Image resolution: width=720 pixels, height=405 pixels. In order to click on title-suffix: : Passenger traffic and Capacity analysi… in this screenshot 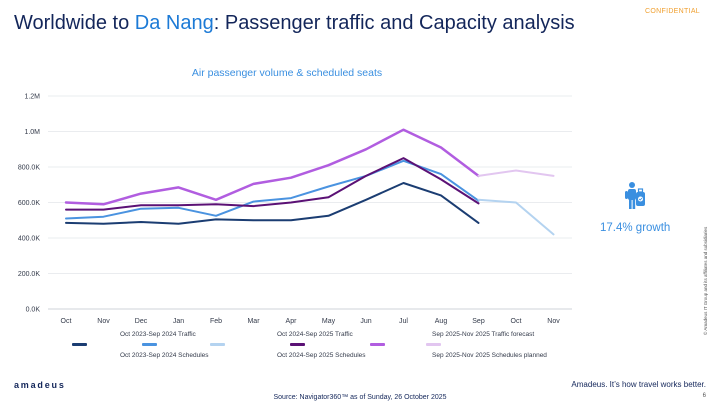, I will do `click(394, 23)`.